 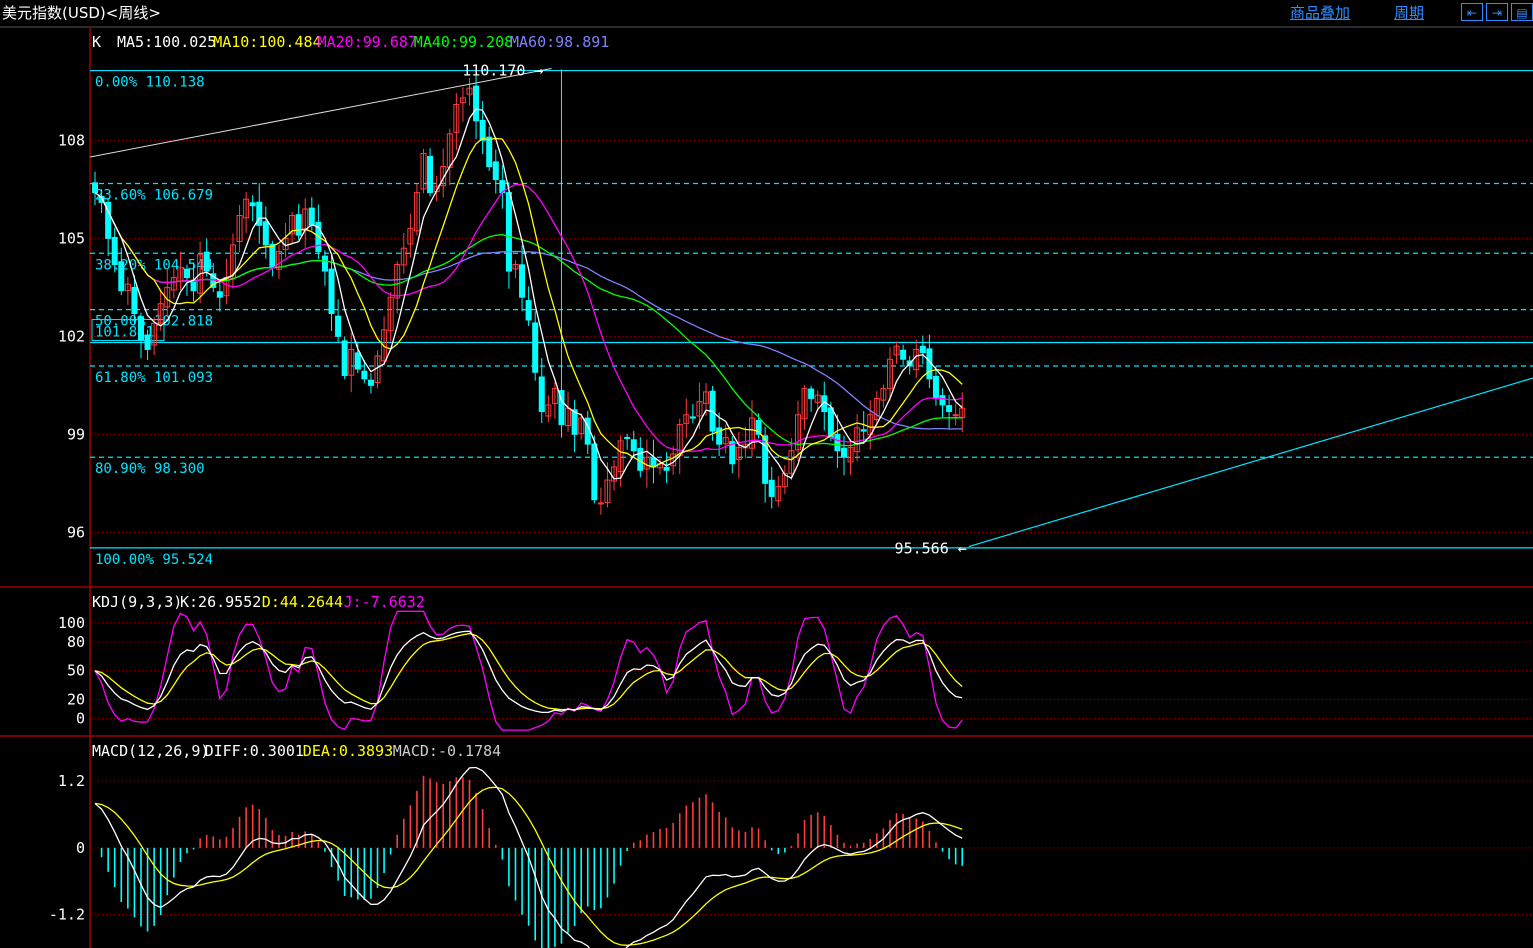 I want to click on overlay-commodity-link: 商品叠加, so click(x=1320, y=13).